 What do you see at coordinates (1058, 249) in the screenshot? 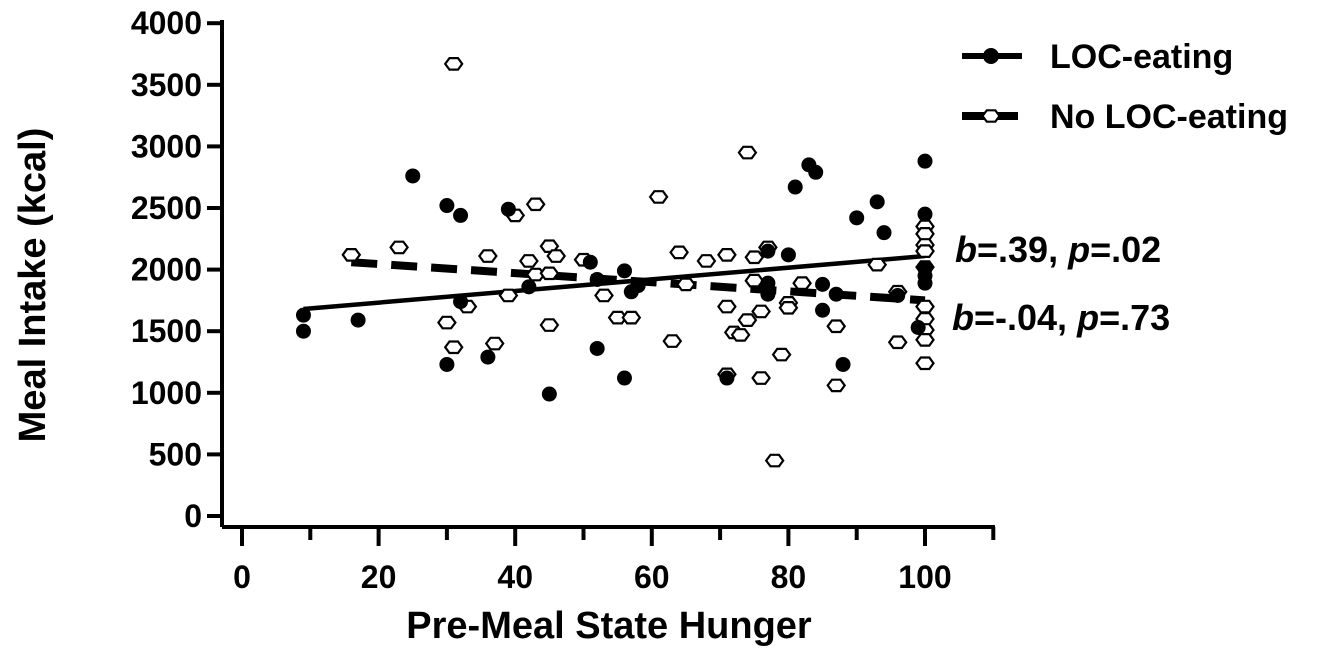
I see `svg-text: b=.39, p=.02` at bounding box center [1058, 249].